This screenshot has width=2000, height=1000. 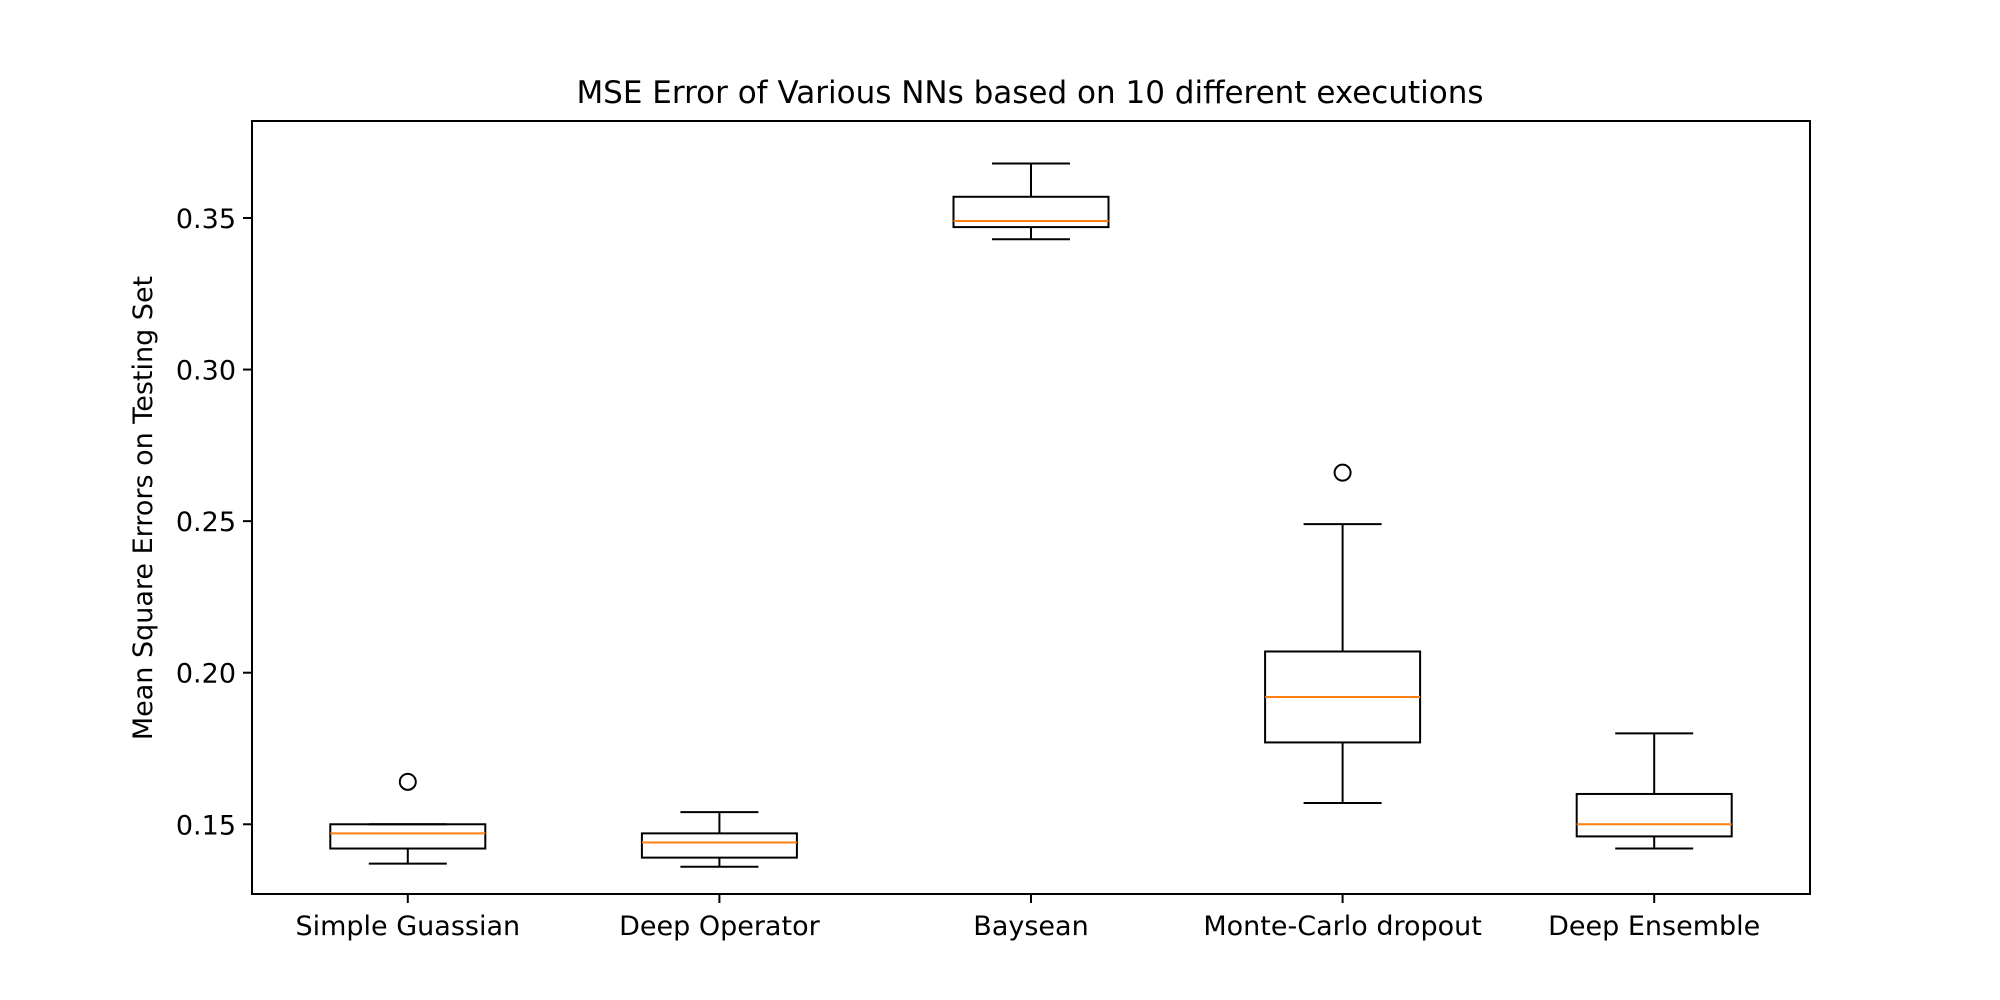 I want to click on x-tick-label: Simple Guassian, so click(x=407, y=926).